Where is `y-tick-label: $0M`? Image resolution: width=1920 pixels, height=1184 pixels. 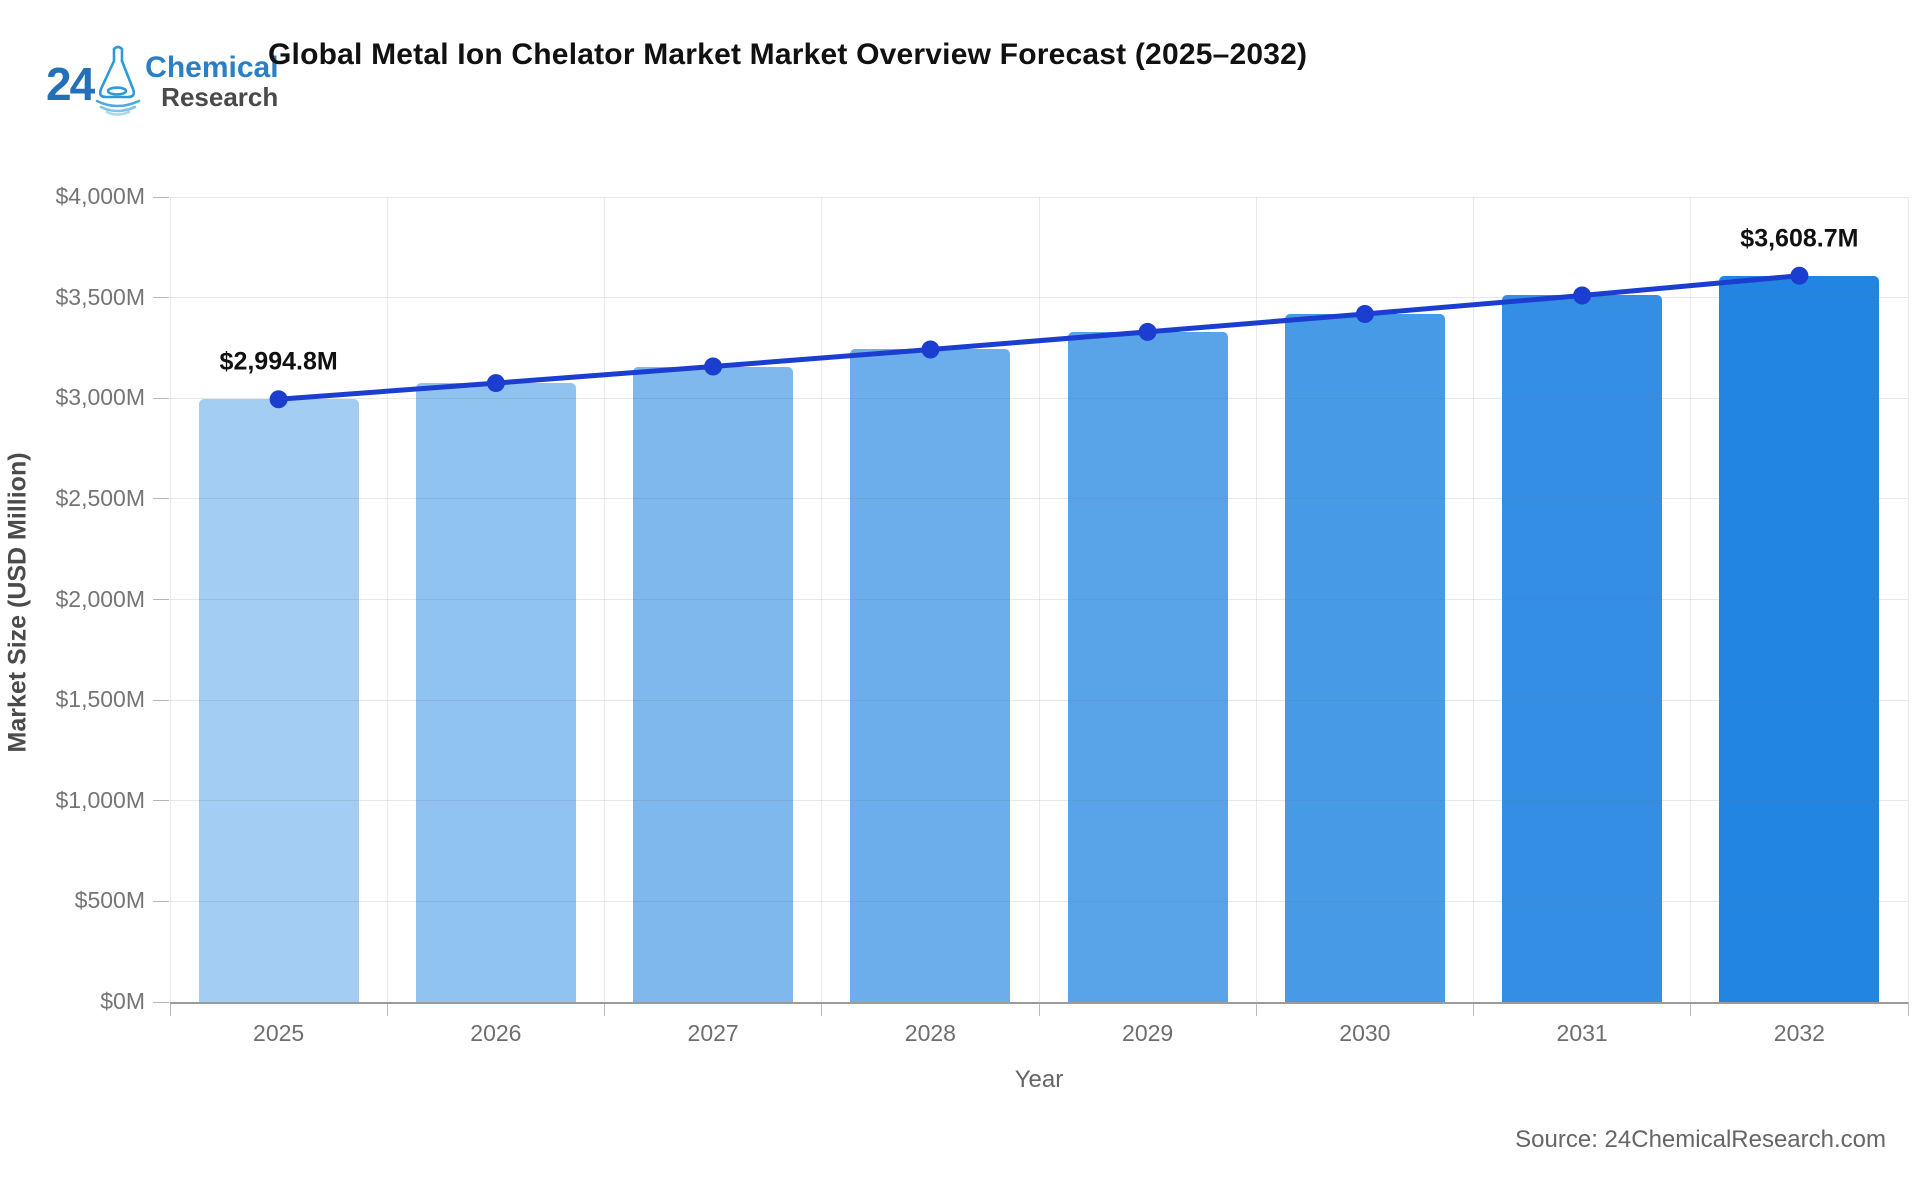 y-tick-label: $0M is located at coordinates (122, 1001).